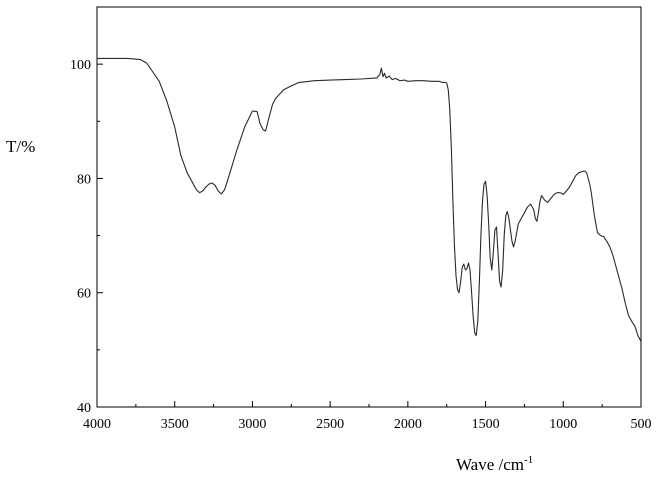 The height and width of the screenshot is (477, 659). Describe the element at coordinates (486, 424) in the screenshot. I see `x-tick-label: 1500` at that location.